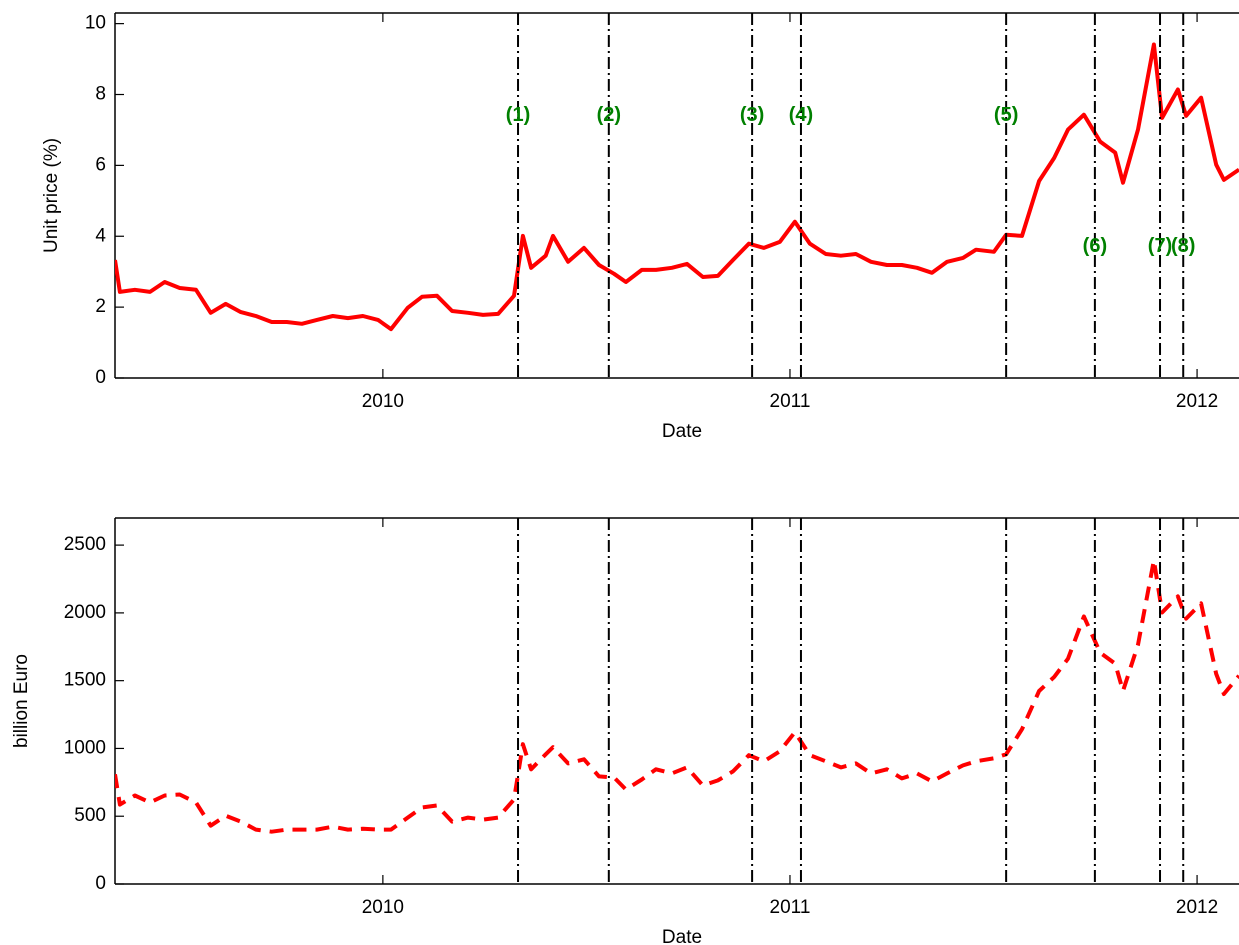  I want to click on event-label: (6), so click(1095, 246).